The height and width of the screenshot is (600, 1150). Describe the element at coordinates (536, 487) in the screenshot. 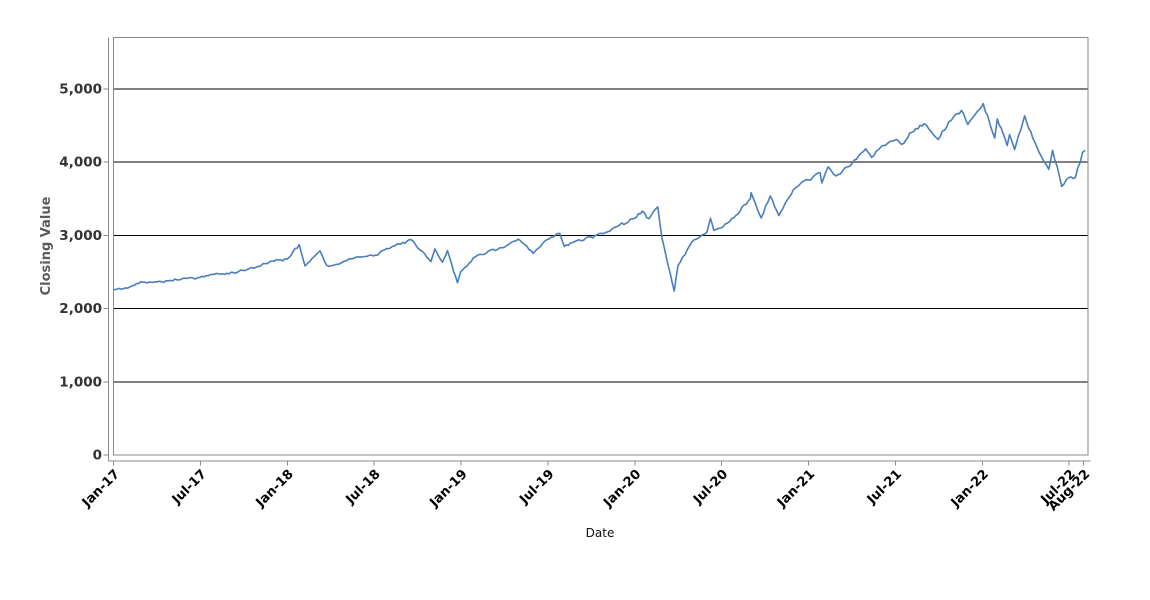

I see `x-tick-label: Jul-19` at that location.